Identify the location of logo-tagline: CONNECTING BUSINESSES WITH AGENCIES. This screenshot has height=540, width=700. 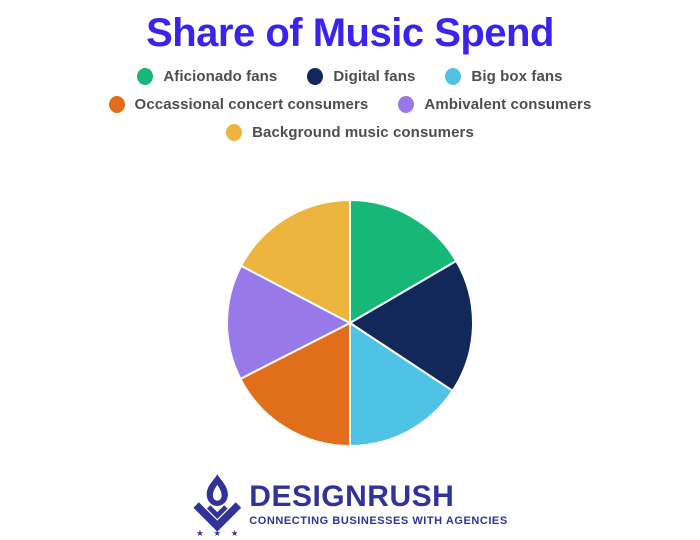
(378, 521).